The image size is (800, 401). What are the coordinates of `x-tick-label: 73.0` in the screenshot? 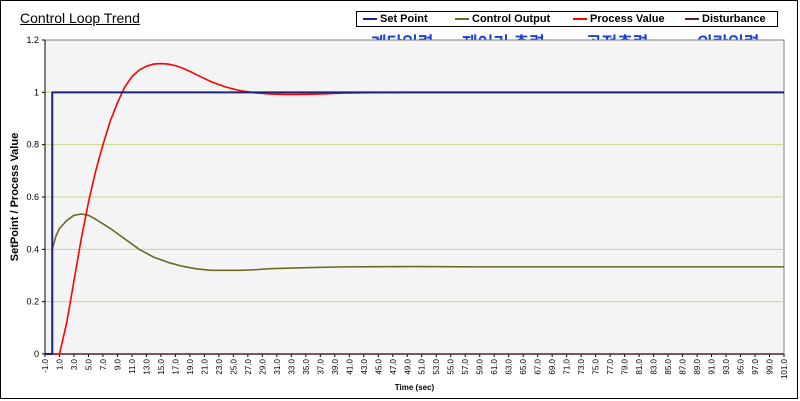 It's located at (581, 366).